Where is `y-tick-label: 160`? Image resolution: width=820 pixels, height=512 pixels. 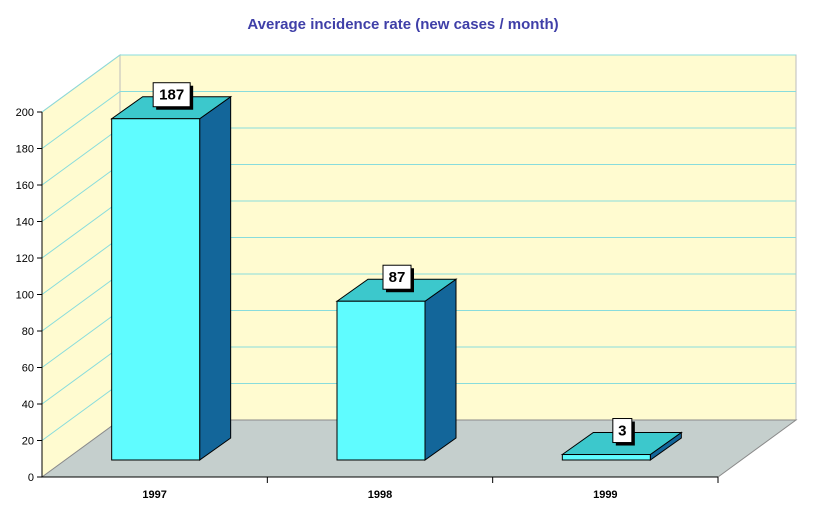
y-tick-label: 160 is located at coordinates (25, 186).